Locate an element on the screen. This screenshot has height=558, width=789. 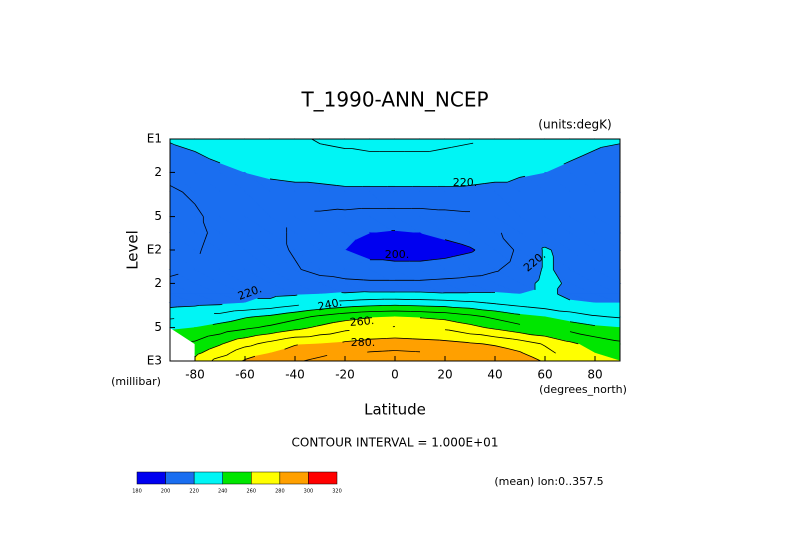
x-unit-label: (degrees_north) is located at coordinates (583, 389).